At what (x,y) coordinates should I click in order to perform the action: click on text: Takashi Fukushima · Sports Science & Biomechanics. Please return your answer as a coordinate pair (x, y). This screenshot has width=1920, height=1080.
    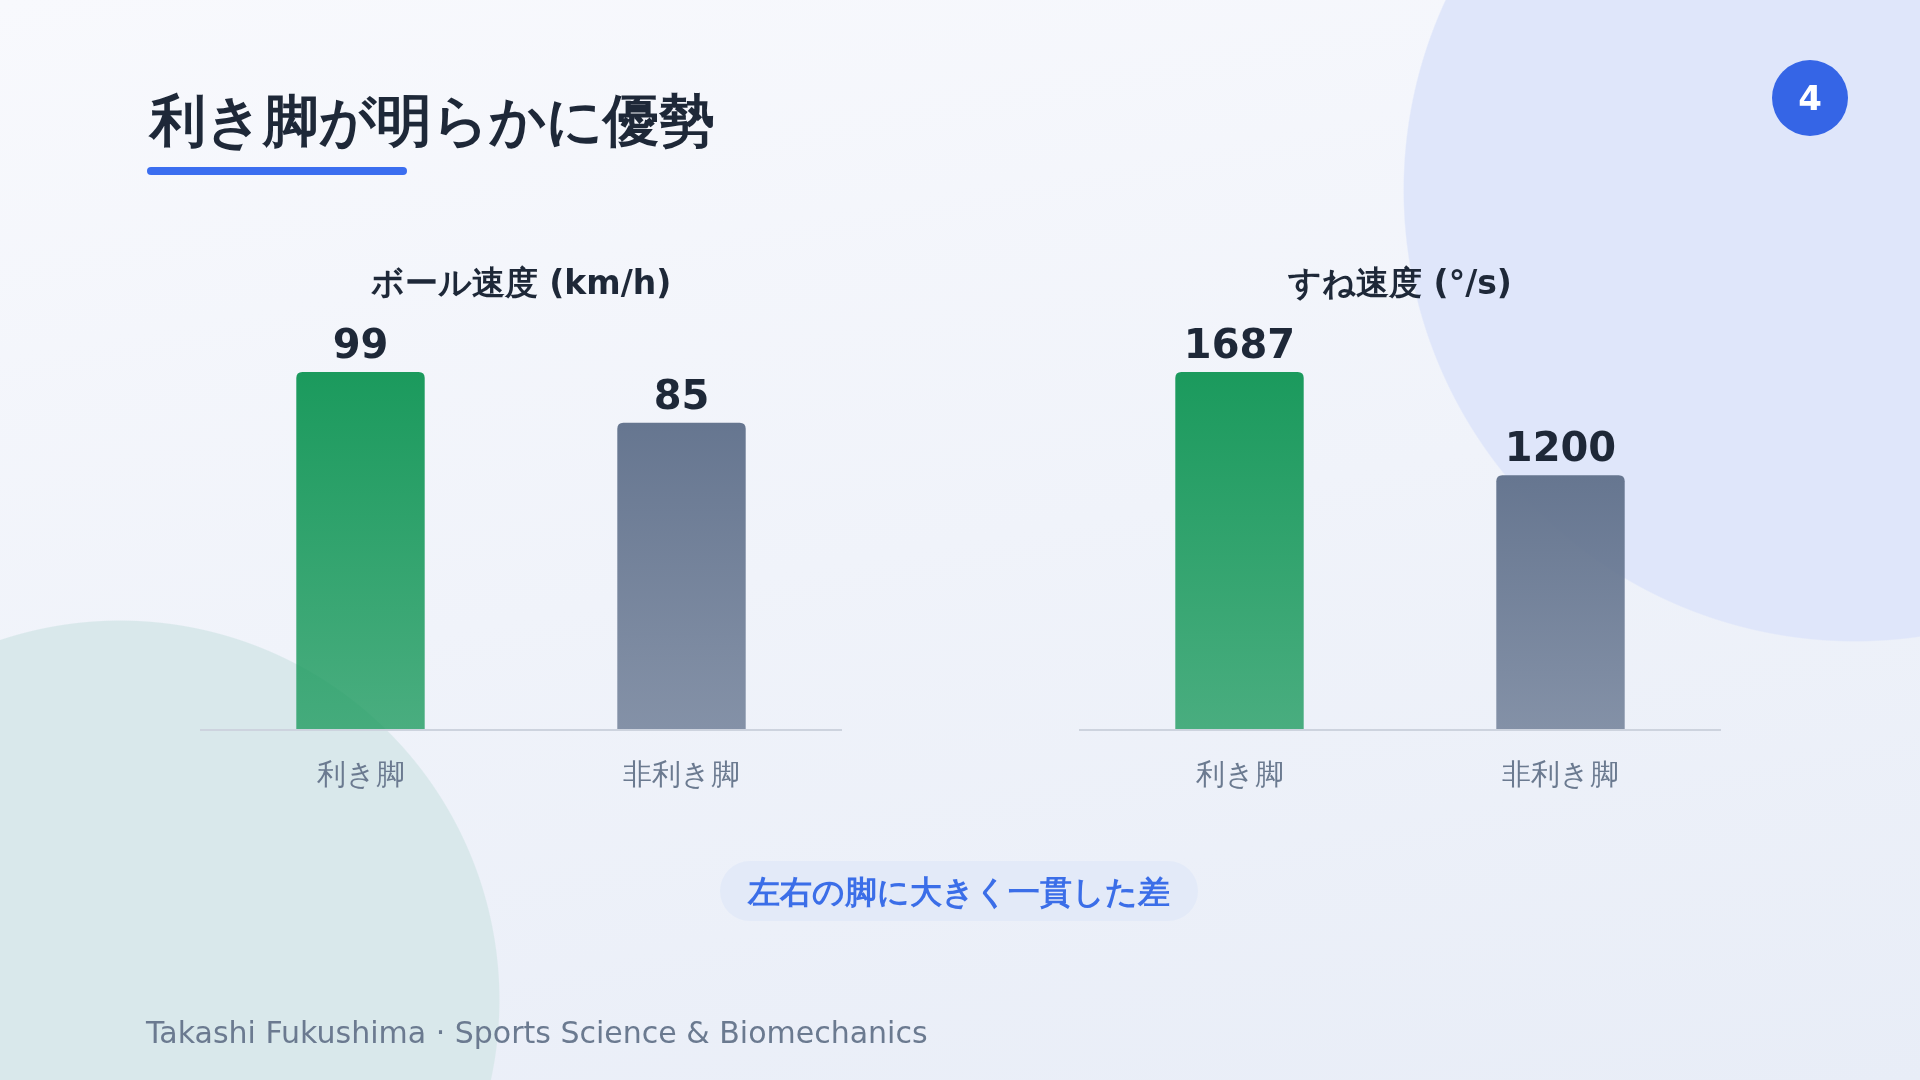
    Looking at the image, I should click on (536, 1032).